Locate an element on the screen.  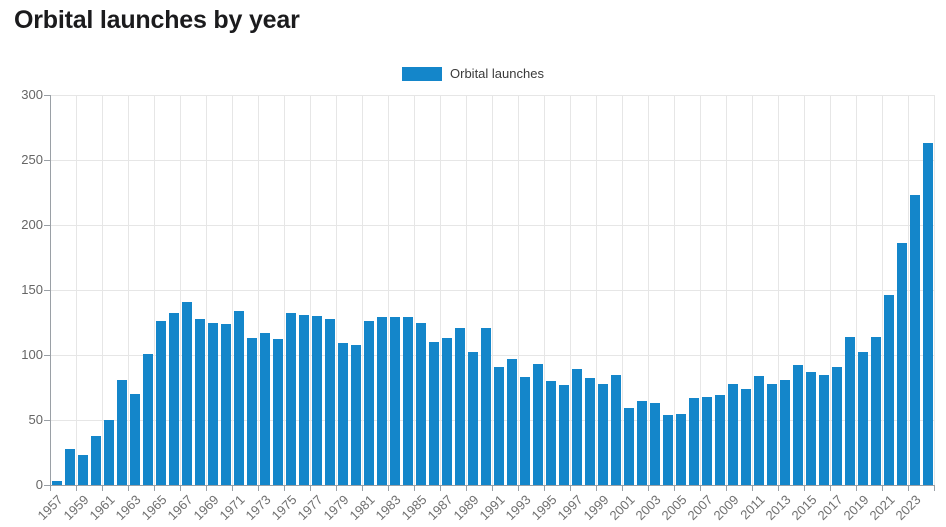
bar-1994 is located at coordinates (537, 424).